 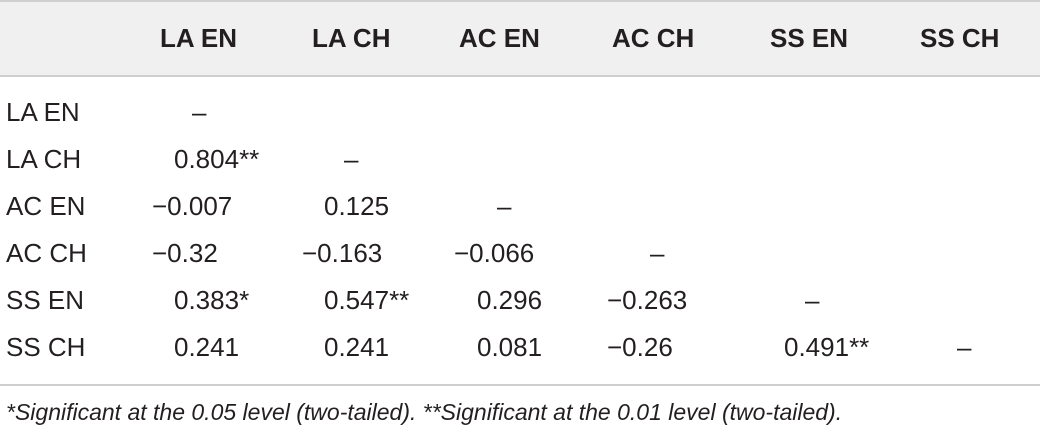 I want to click on table-cell: −0.26, so click(x=640, y=347).